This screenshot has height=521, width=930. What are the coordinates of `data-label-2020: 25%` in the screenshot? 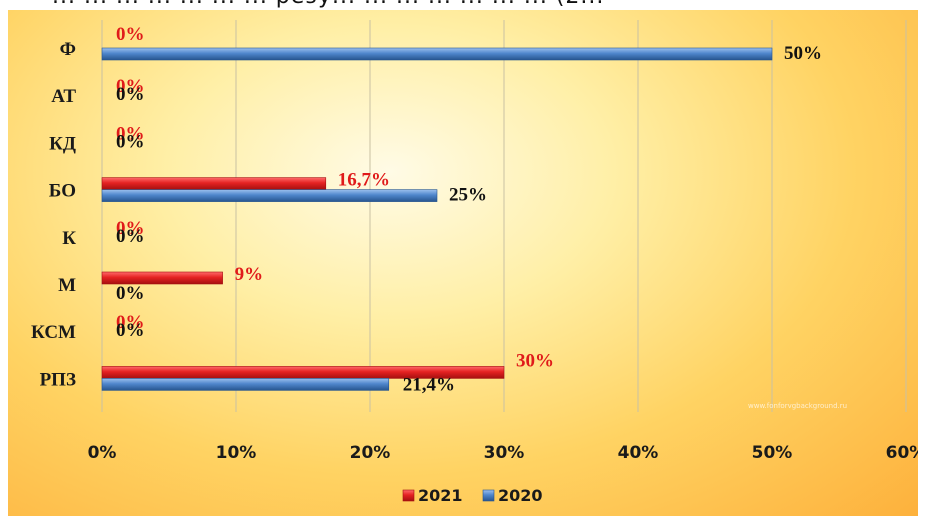 It's located at (468, 195).